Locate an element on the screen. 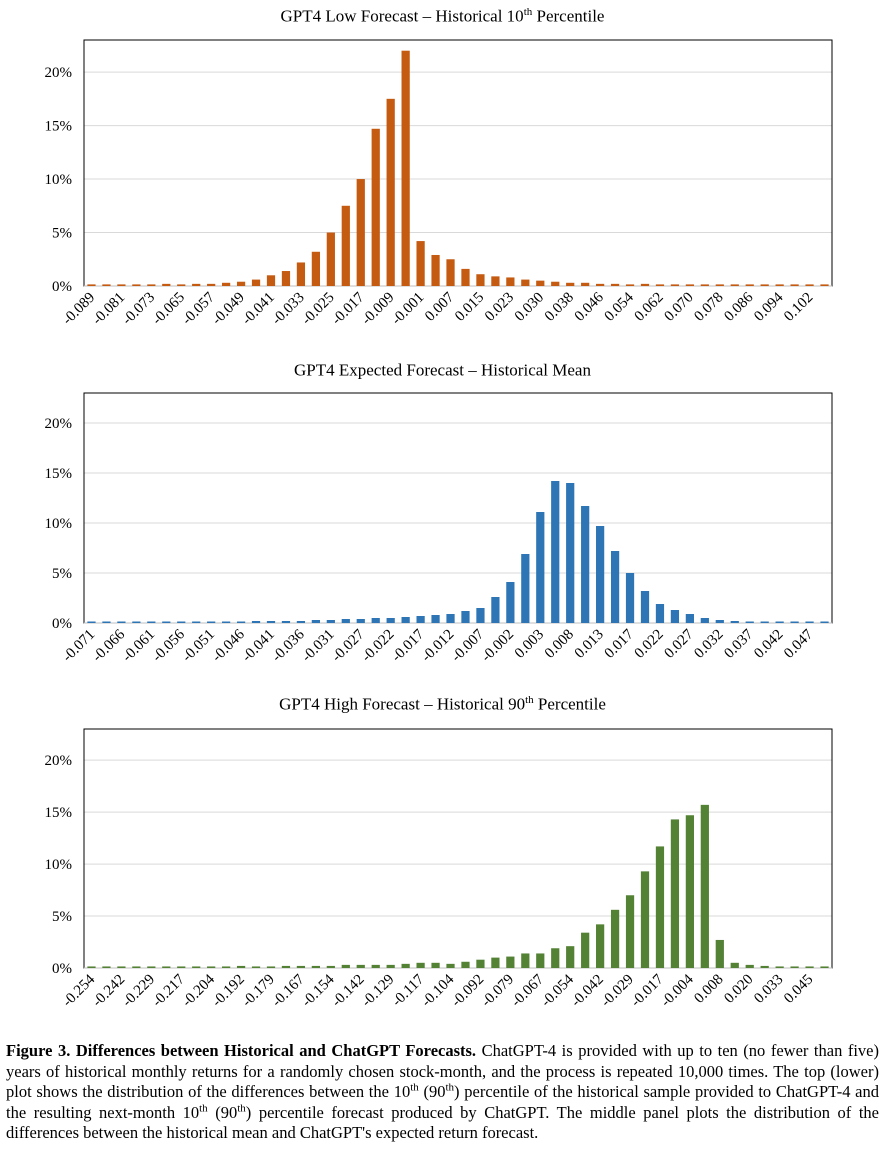 Image resolution: width=885 pixels, height=1173 pixels. chart-title: GPT4 Expected Forecast – Historical Mean is located at coordinates (442, 370).